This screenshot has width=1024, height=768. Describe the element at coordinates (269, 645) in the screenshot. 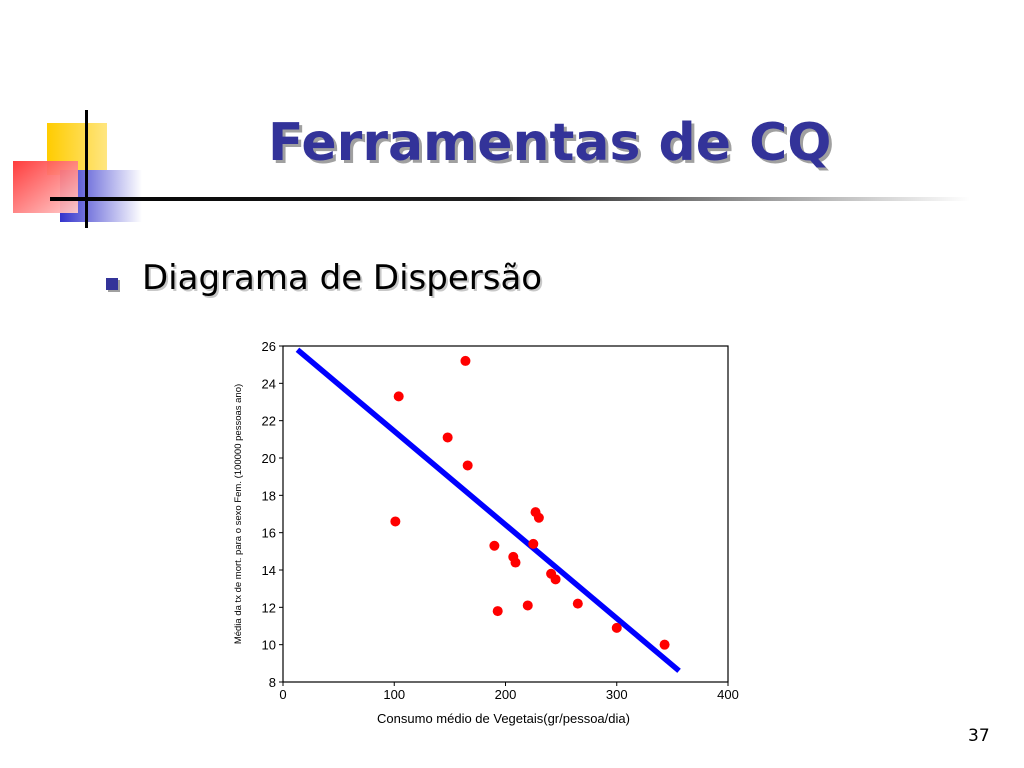

I see `y-tick-label: 10` at that location.